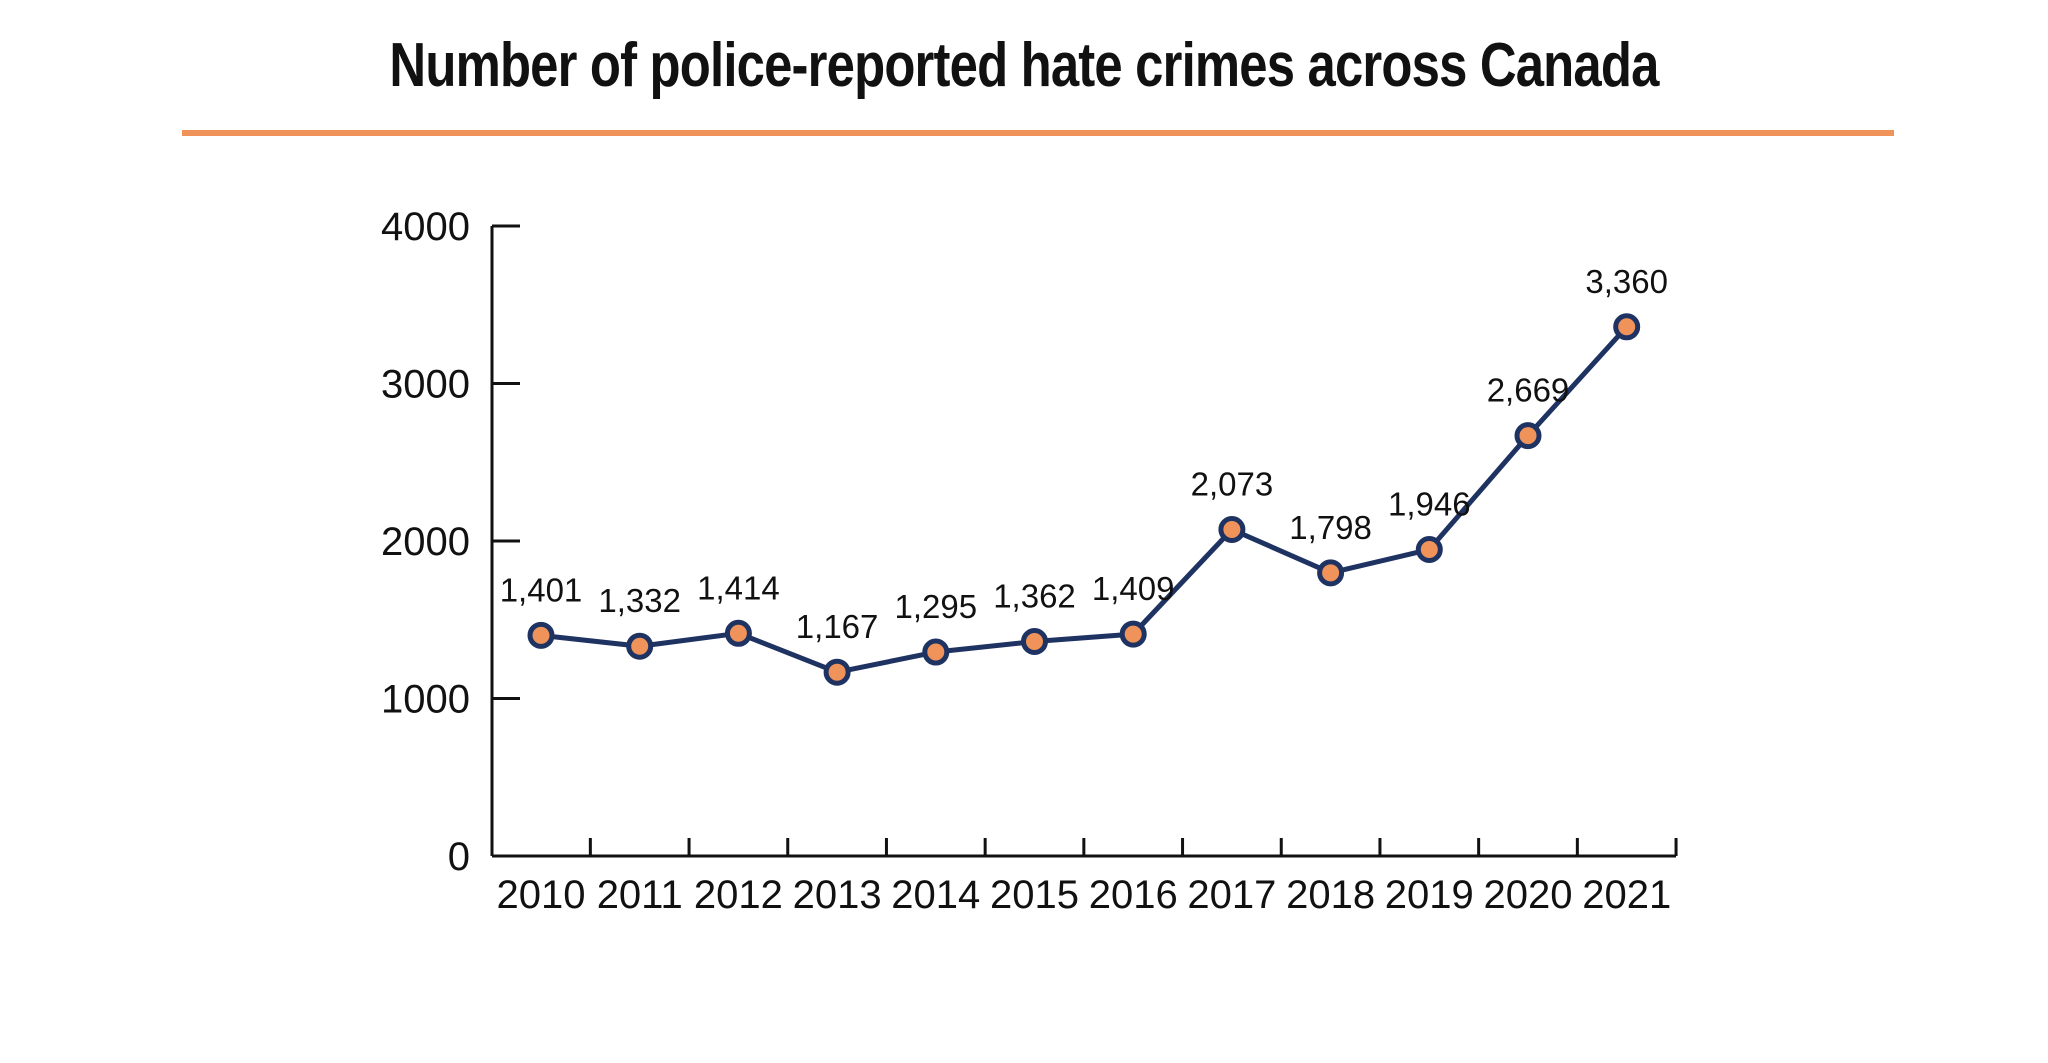 The width and height of the screenshot is (2048, 1063). I want to click on x-tick-label: 2015, so click(1034, 895).